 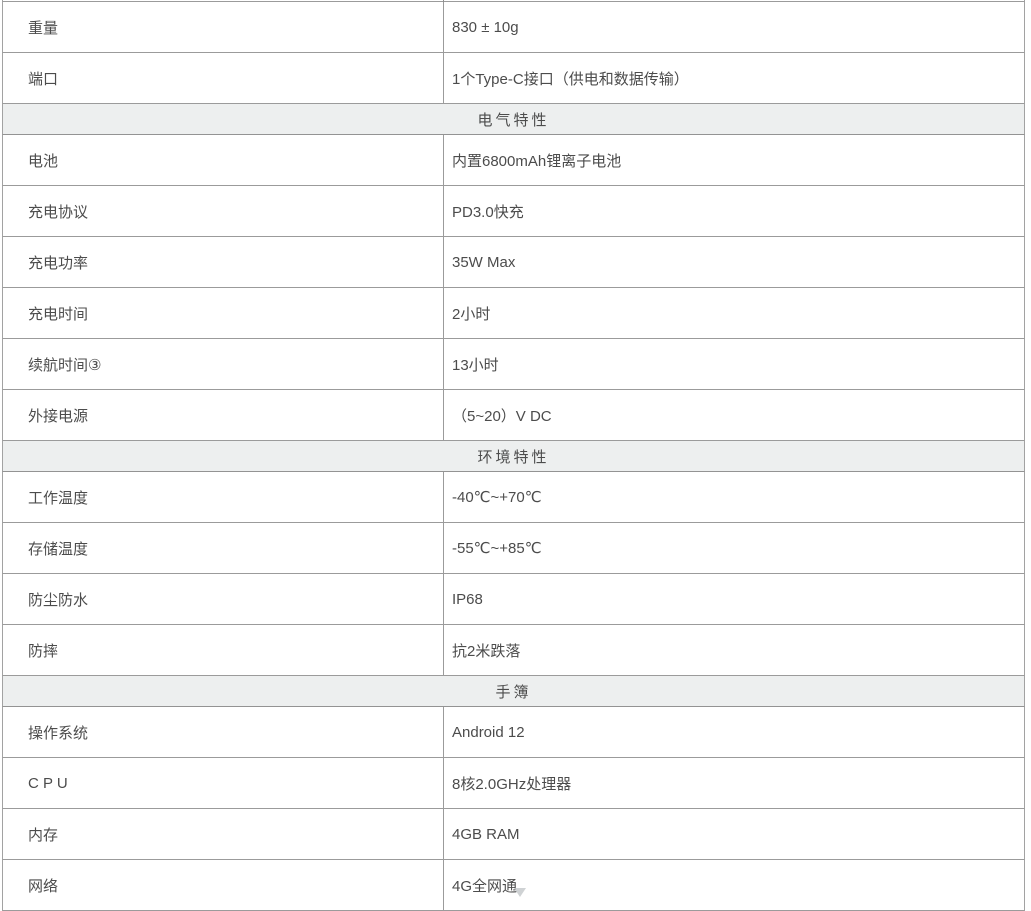 I want to click on spec-value: -55℃~+85℃, so click(x=734, y=548).